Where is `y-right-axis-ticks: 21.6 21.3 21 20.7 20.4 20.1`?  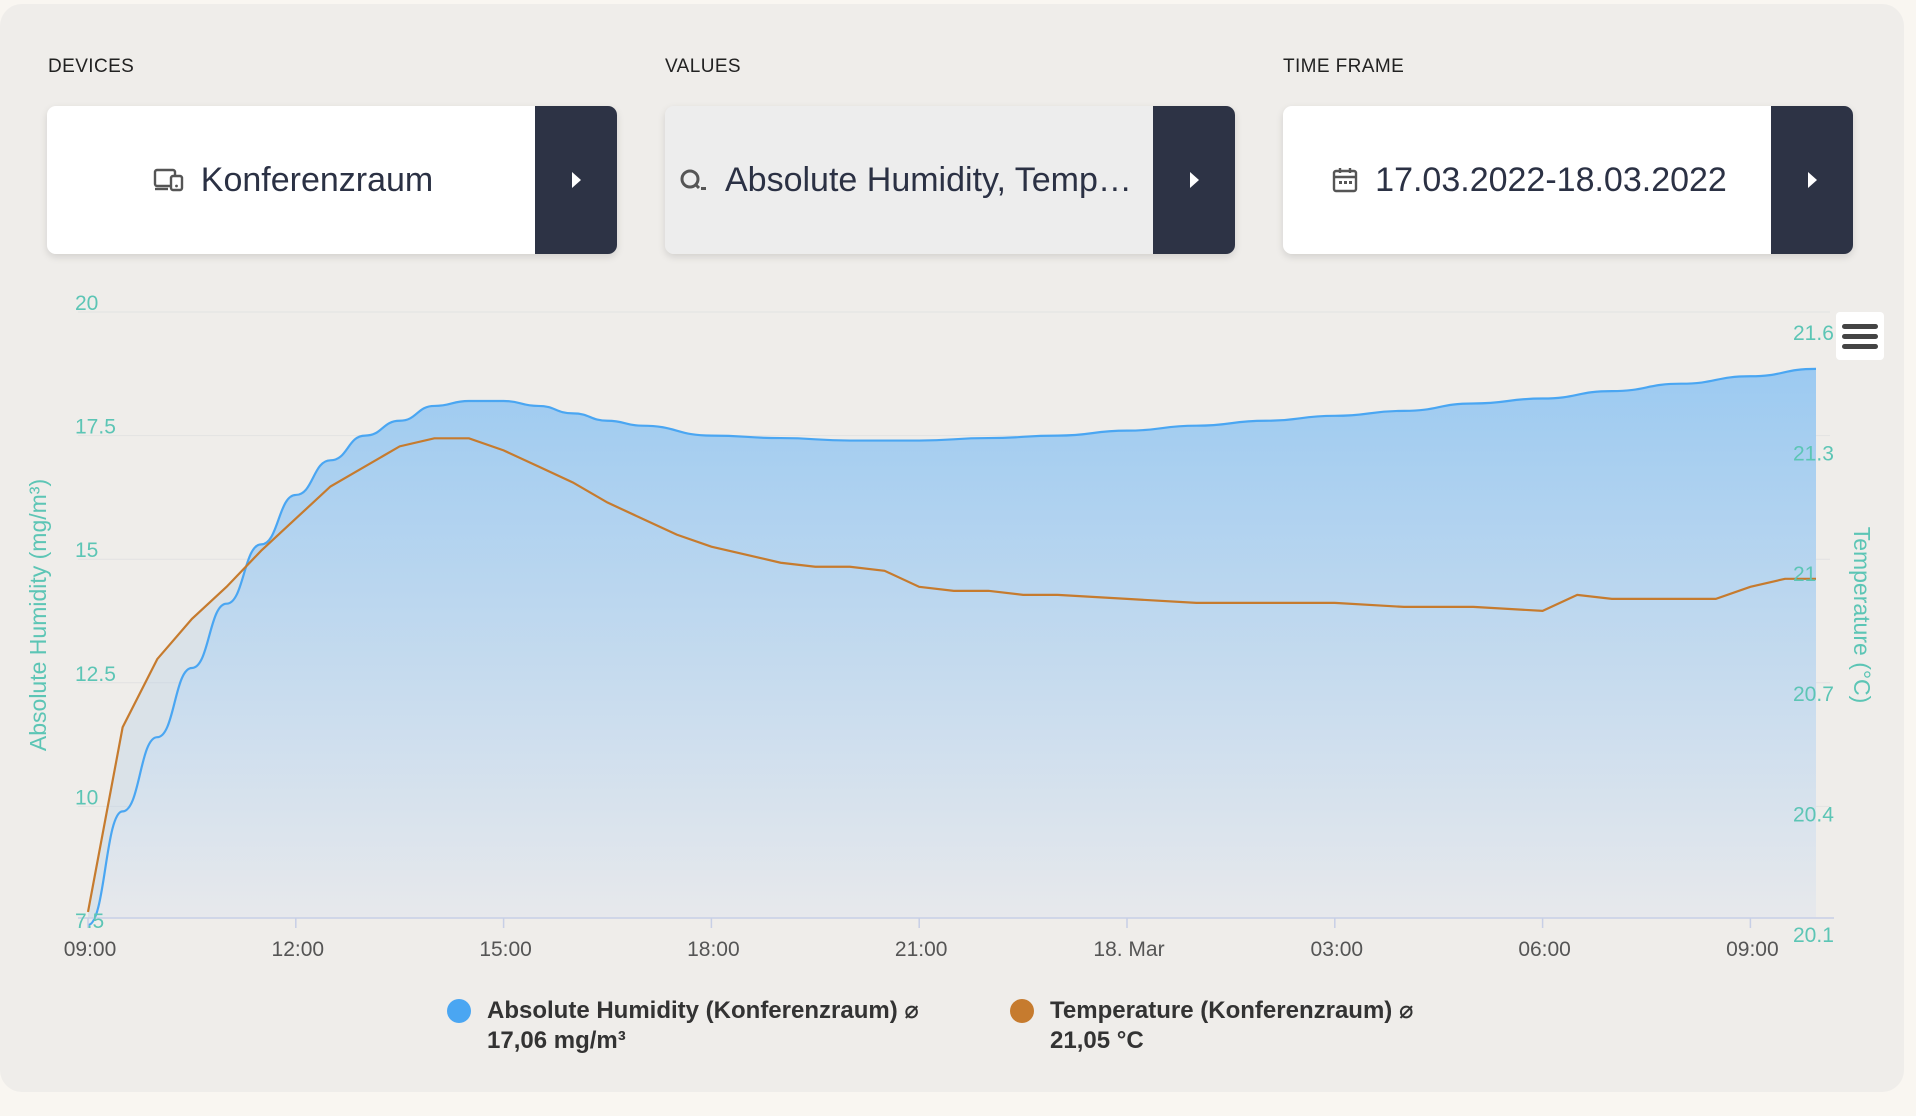
y-right-axis-ticks: 21.6 21.3 21 20.7 20.4 20.1 is located at coordinates (1813, 634).